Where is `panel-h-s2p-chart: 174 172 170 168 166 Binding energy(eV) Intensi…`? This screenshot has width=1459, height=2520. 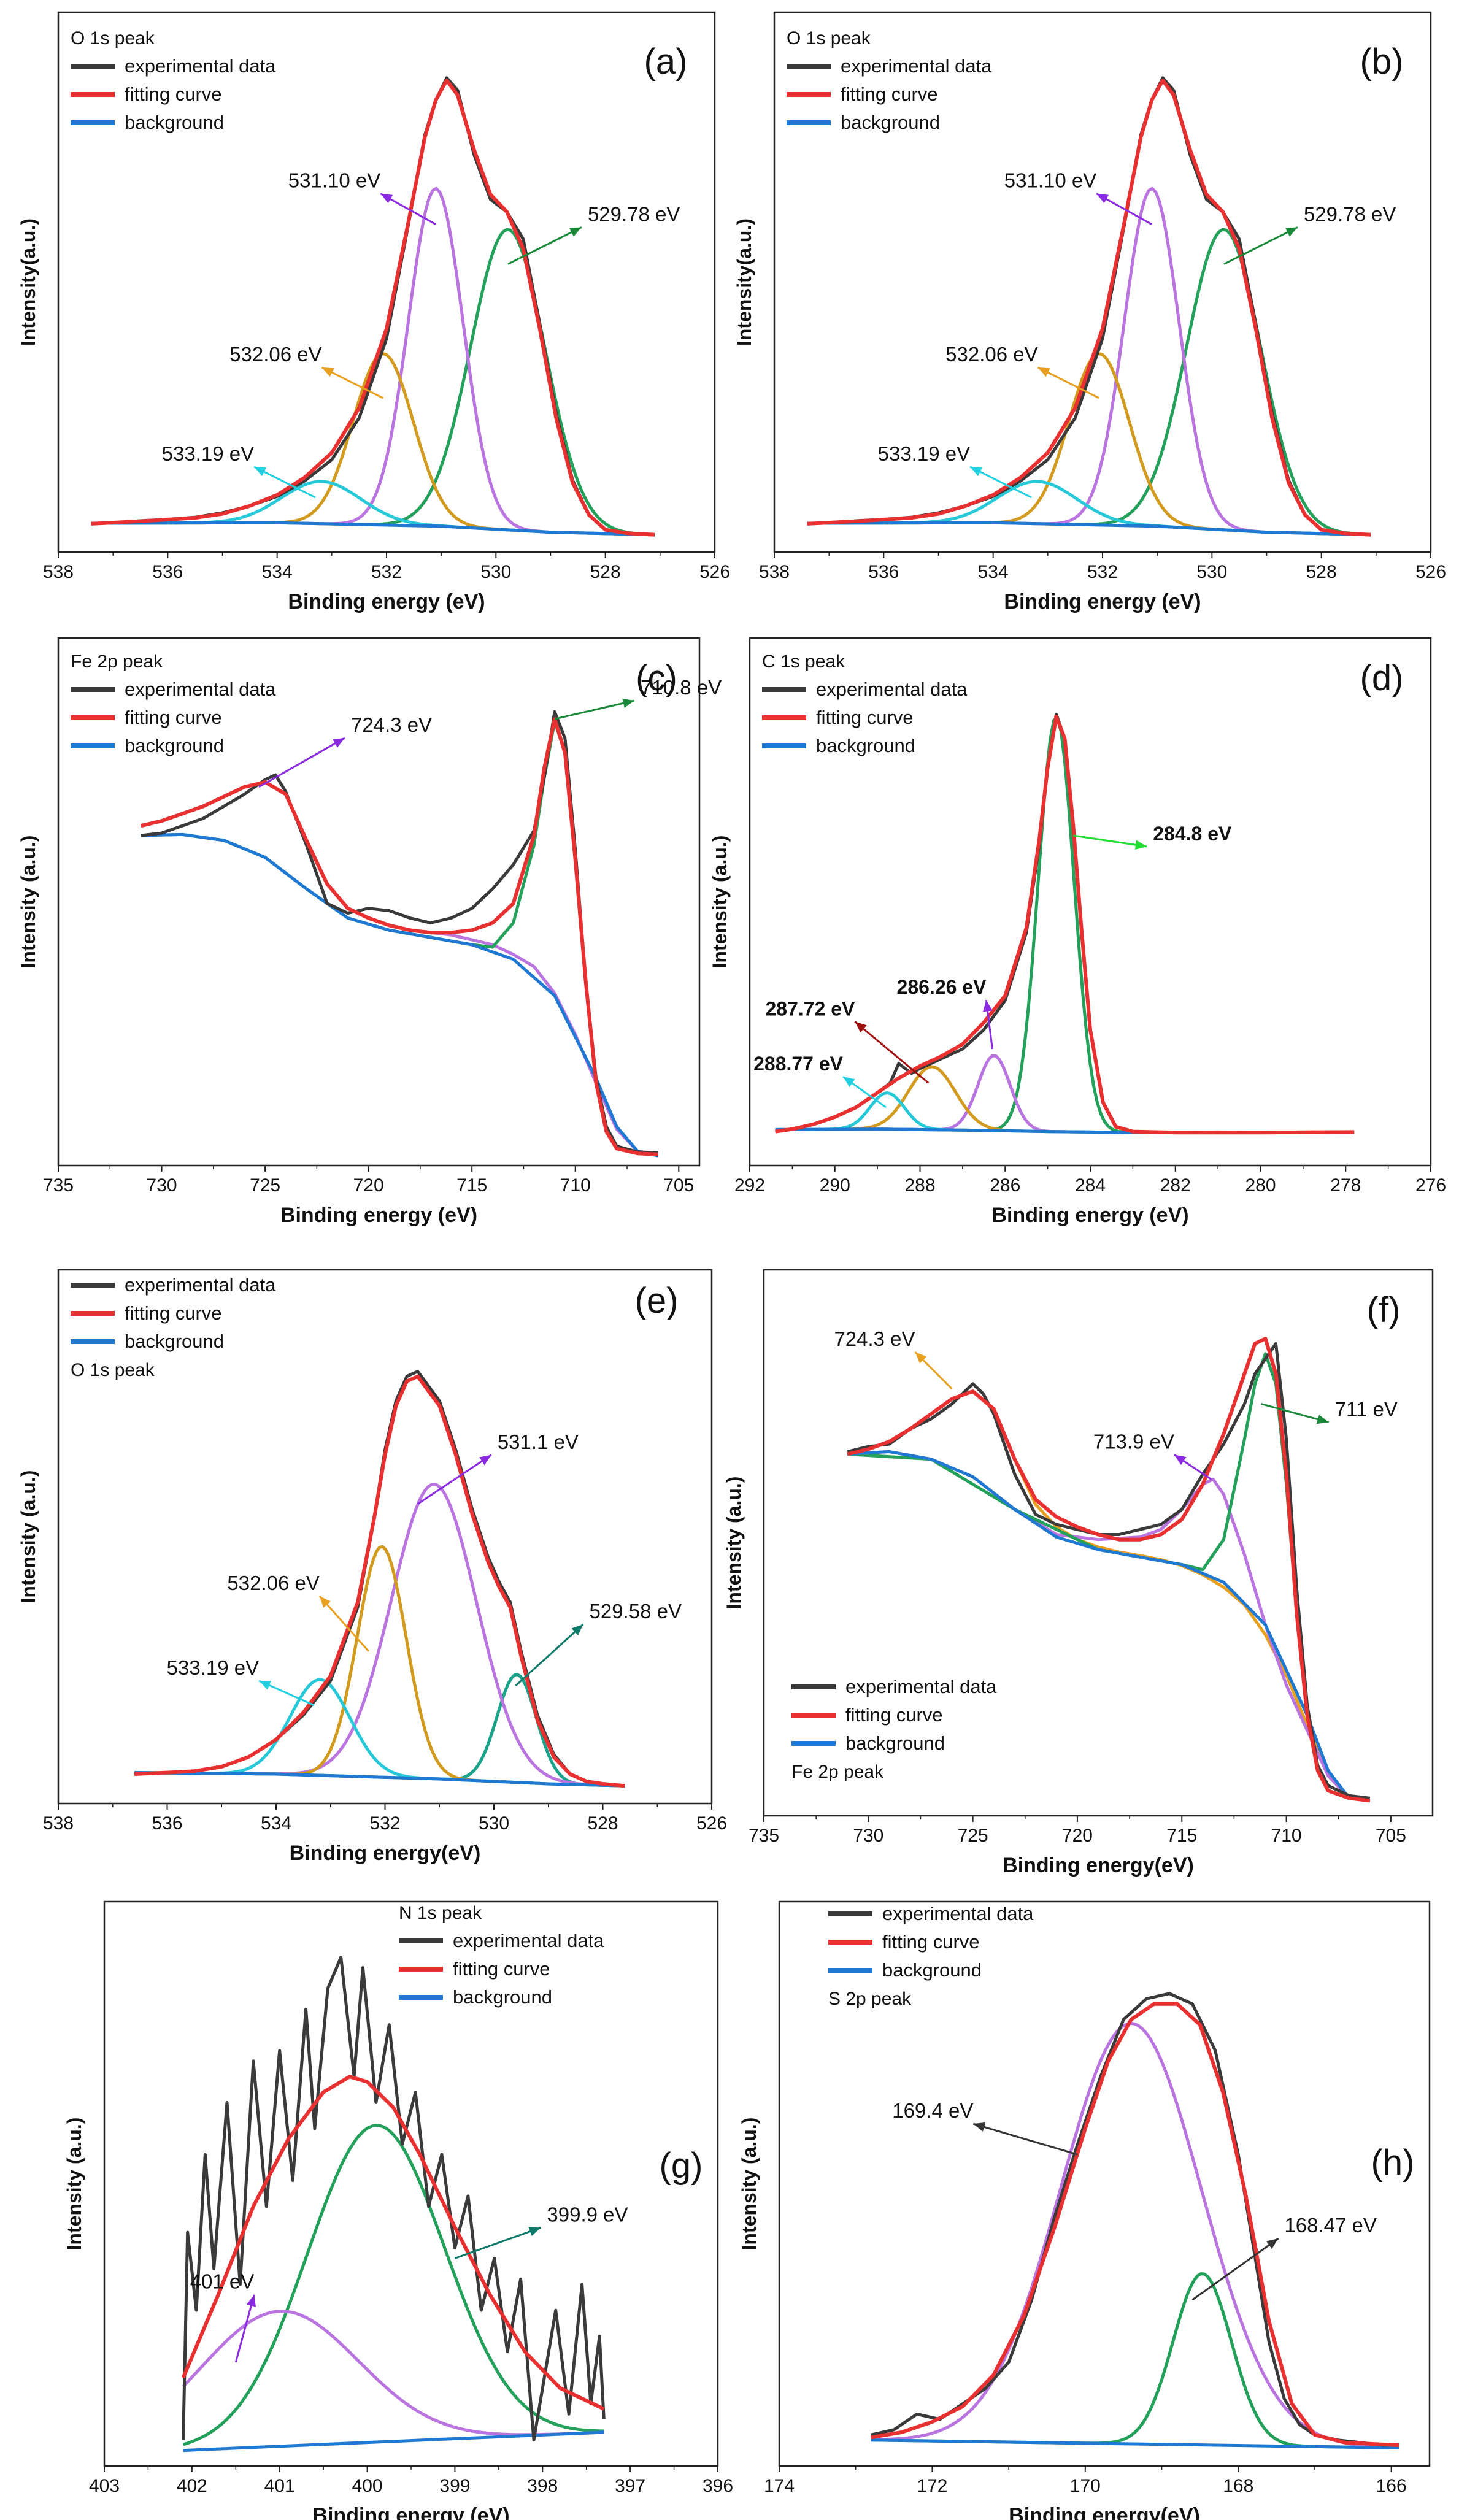 panel-h-s2p-chart: 174 172 170 168 166 Binding energy(eV) Intensi… is located at coordinates (1084, 2210).